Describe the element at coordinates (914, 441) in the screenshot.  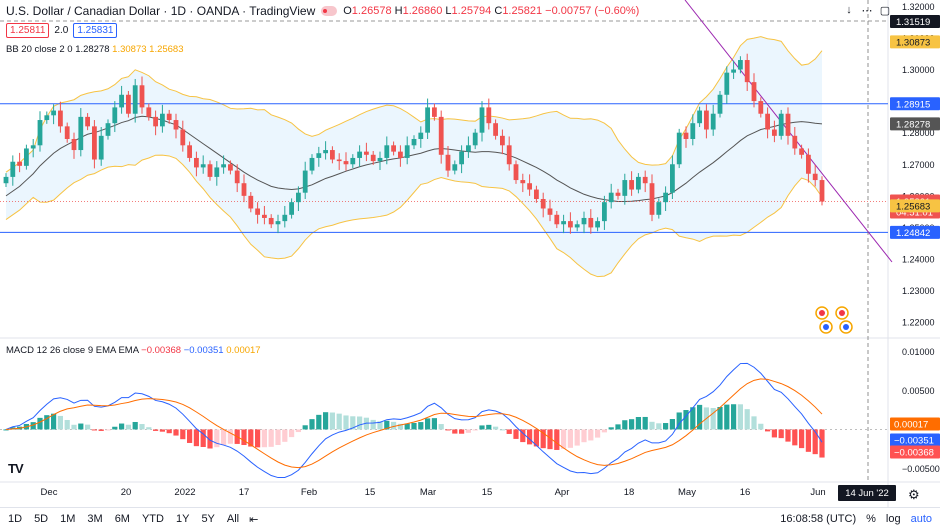
I see `macd-value-label: −0.00351` at that location.